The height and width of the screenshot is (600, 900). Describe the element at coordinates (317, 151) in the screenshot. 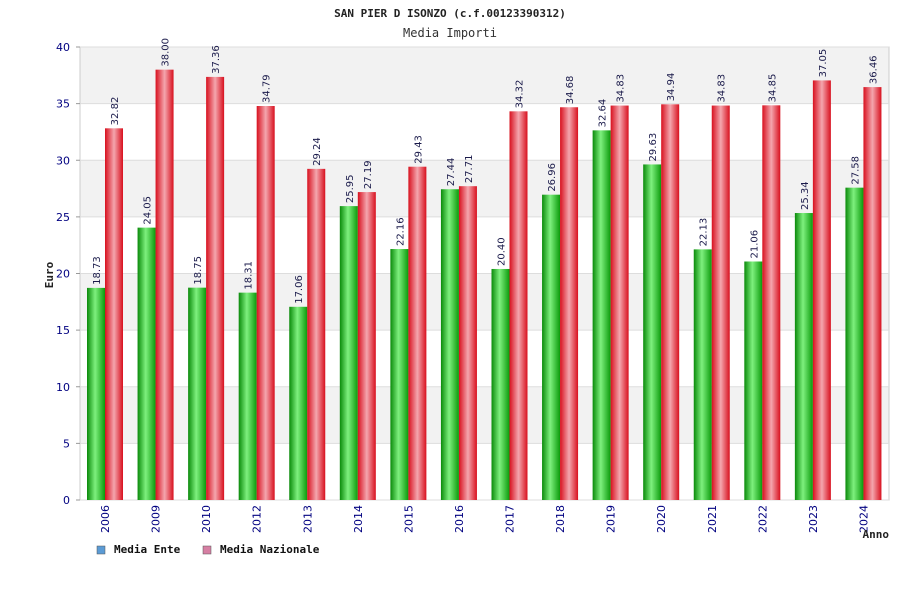

I see `data-label-media-nazionale: 29.24` at that location.